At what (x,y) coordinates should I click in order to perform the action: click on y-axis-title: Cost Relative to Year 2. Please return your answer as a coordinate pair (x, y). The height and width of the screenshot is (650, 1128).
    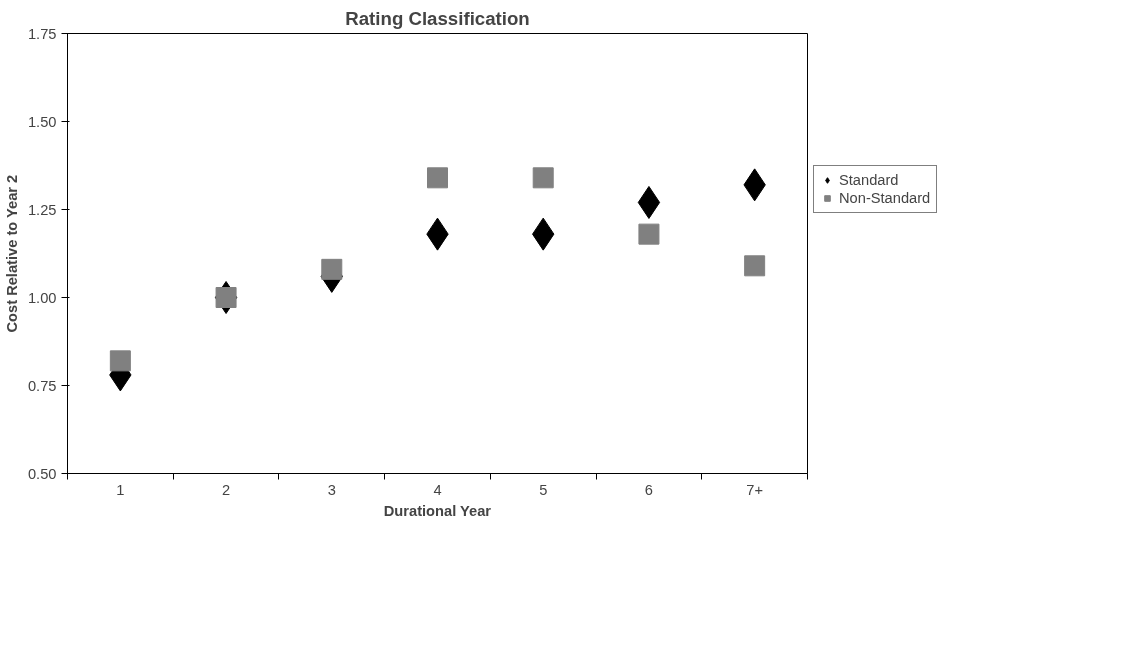
    Looking at the image, I should click on (11, 253).